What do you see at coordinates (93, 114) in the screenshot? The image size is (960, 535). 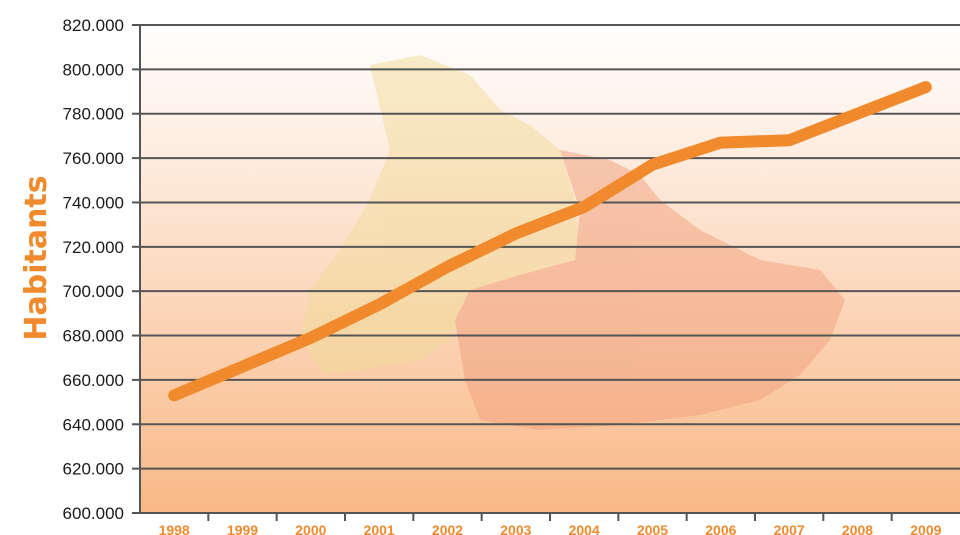 I see `y-tick-label: 780.000` at bounding box center [93, 114].